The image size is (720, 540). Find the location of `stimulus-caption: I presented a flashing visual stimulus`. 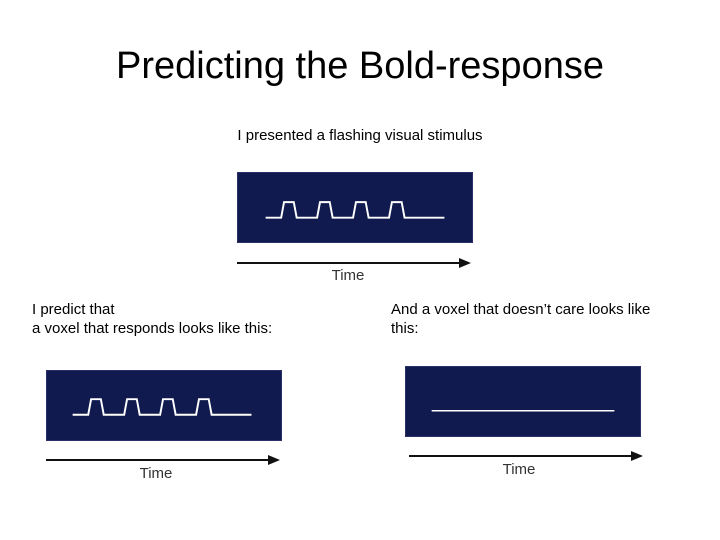

stimulus-caption: I presented a flashing visual stimulus is located at coordinates (360, 135).